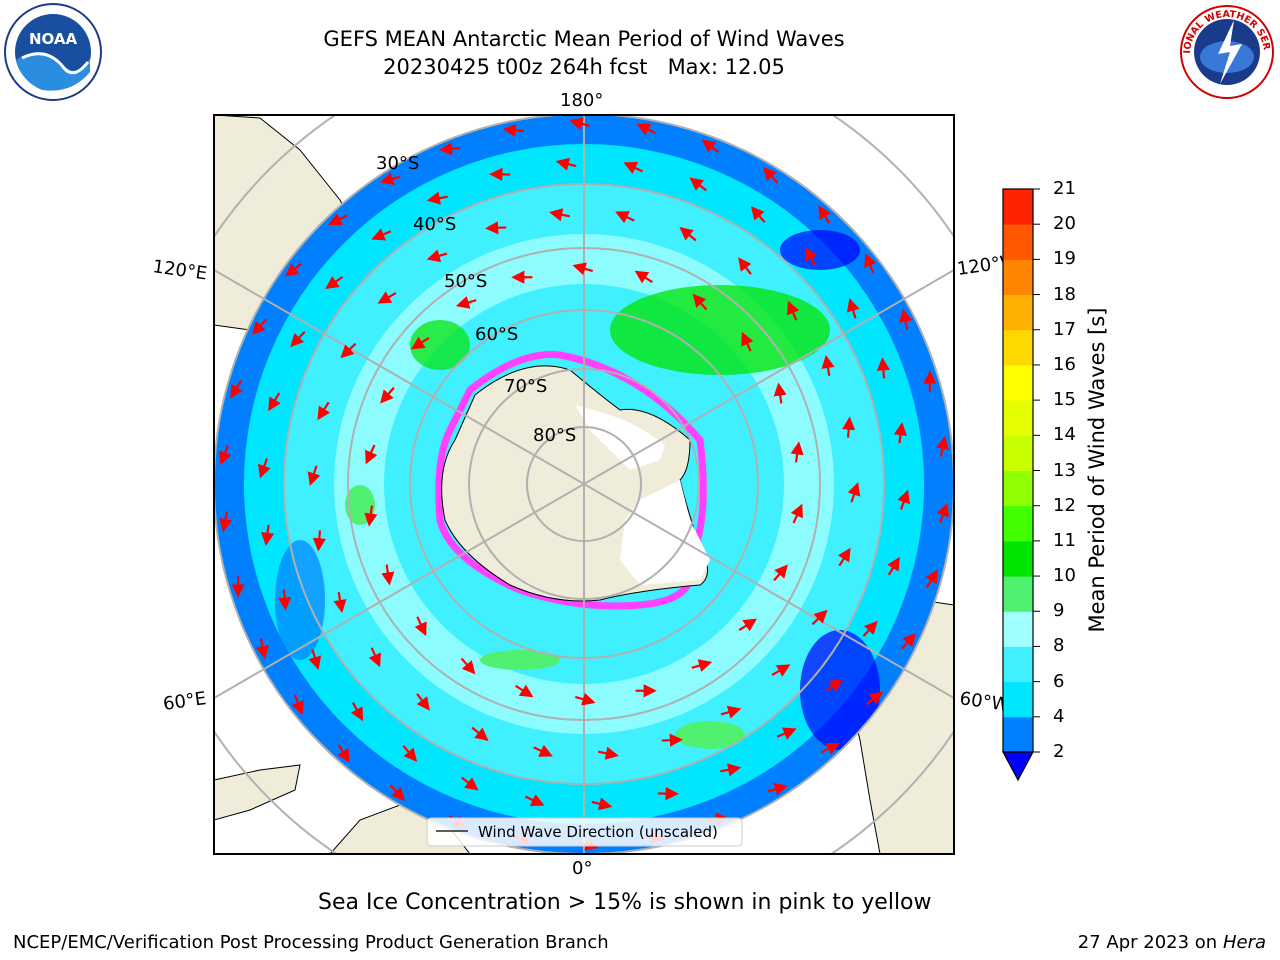  Describe the element at coordinates (525, 386) in the screenshot. I see `lat-label-70s: 70°S` at that location.